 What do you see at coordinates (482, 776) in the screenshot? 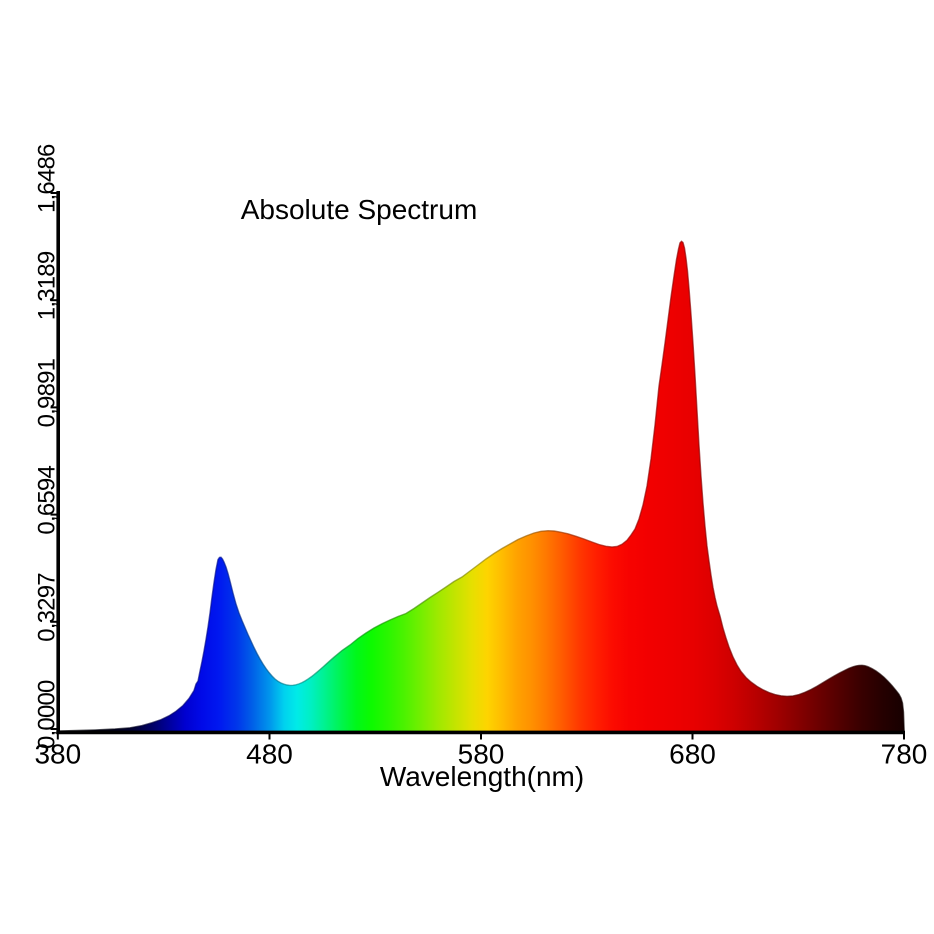
I see `svg-text: Wavelength(nm)` at bounding box center [482, 776].